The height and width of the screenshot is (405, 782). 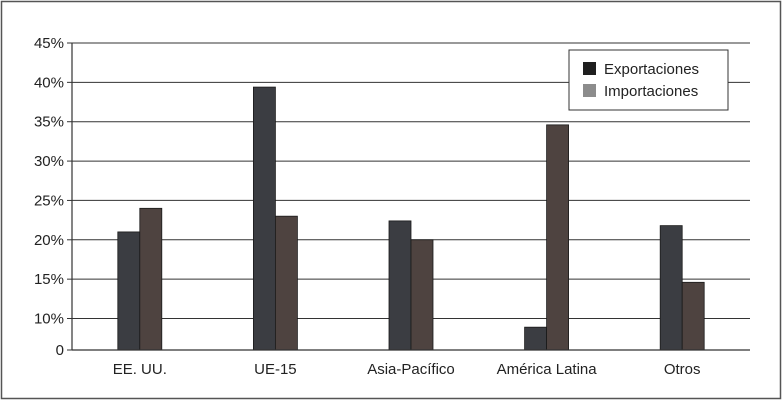 What do you see at coordinates (49, 43) in the screenshot?
I see `y-tick-label: 45%` at bounding box center [49, 43].